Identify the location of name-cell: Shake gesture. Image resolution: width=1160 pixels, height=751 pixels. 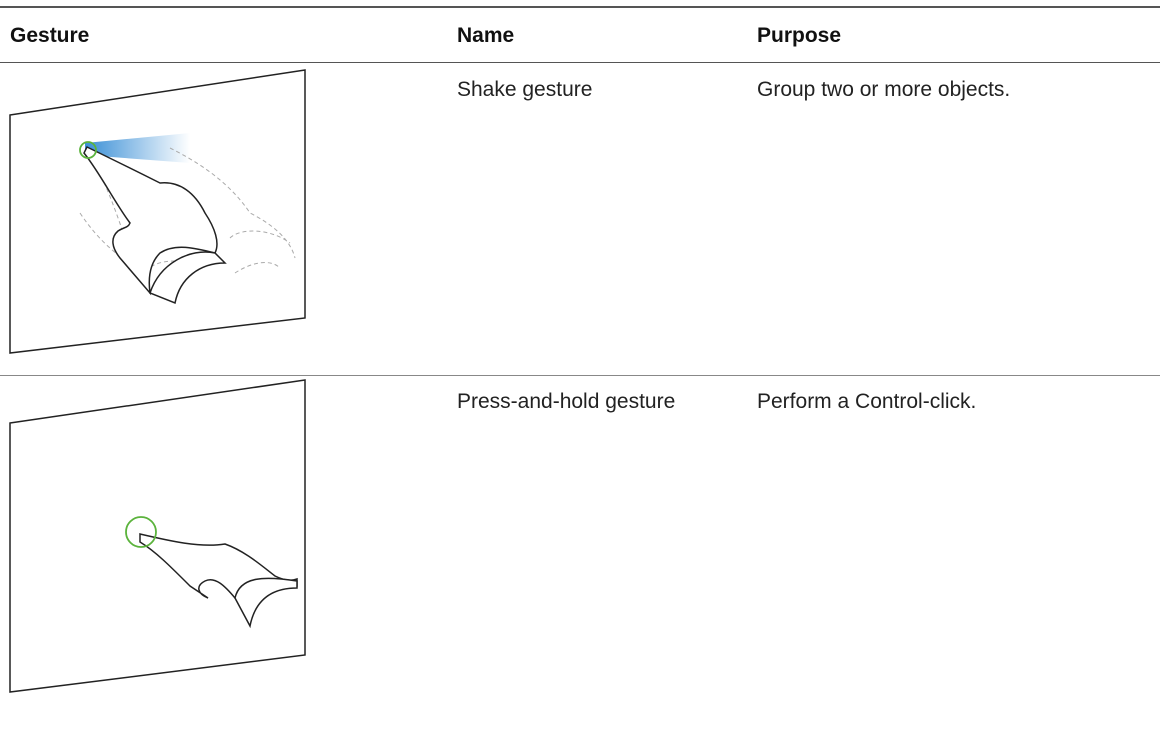
(525, 89).